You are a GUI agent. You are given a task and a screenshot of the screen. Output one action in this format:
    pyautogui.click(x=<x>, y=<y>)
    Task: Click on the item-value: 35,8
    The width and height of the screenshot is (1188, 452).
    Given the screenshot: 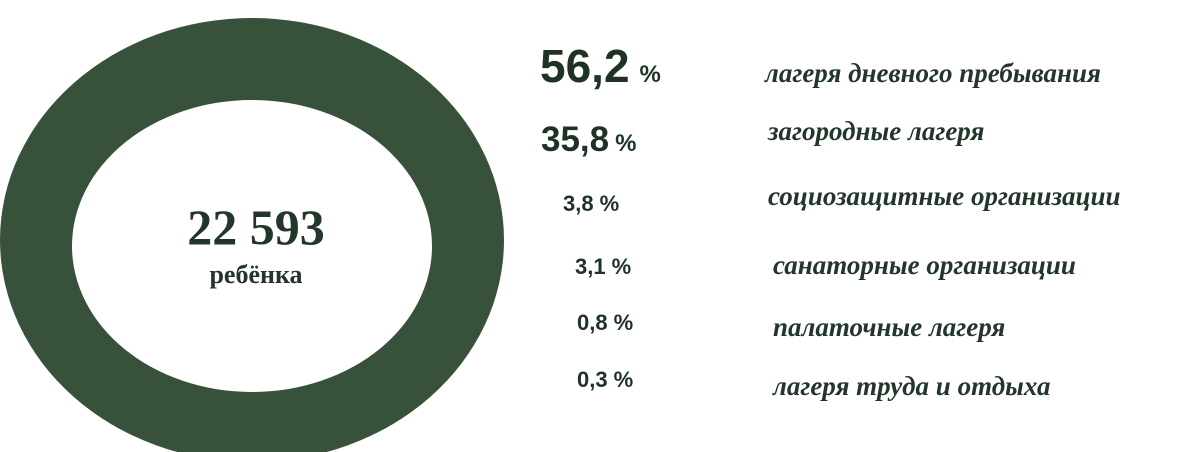 What is the action you would take?
    pyautogui.click(x=575, y=139)
    